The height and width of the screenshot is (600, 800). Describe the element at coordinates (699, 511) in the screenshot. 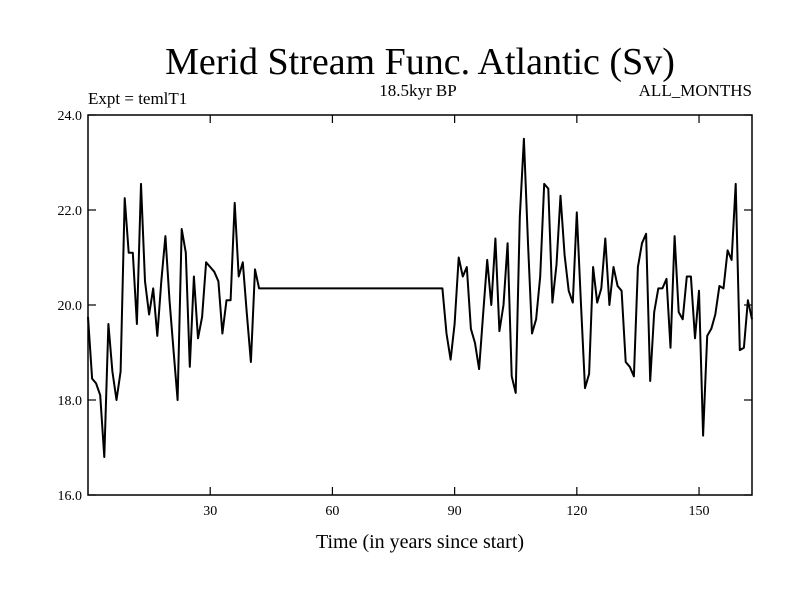

I see `x-tick-label: 150` at that location.